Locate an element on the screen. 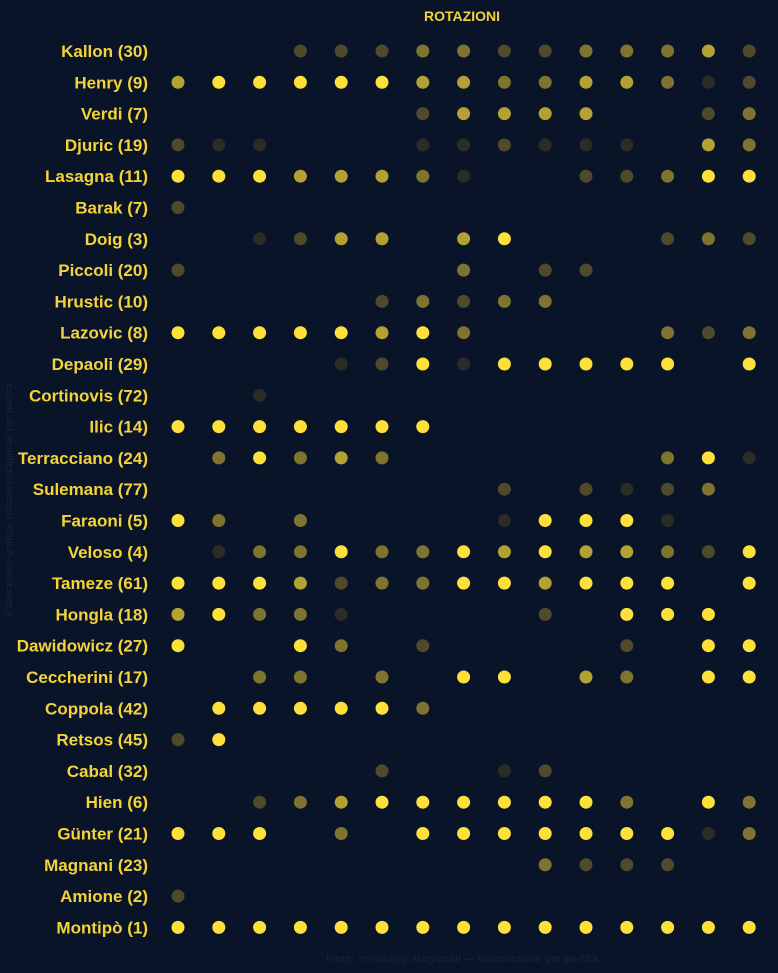  player-label: Amione (2) is located at coordinates (104, 896).